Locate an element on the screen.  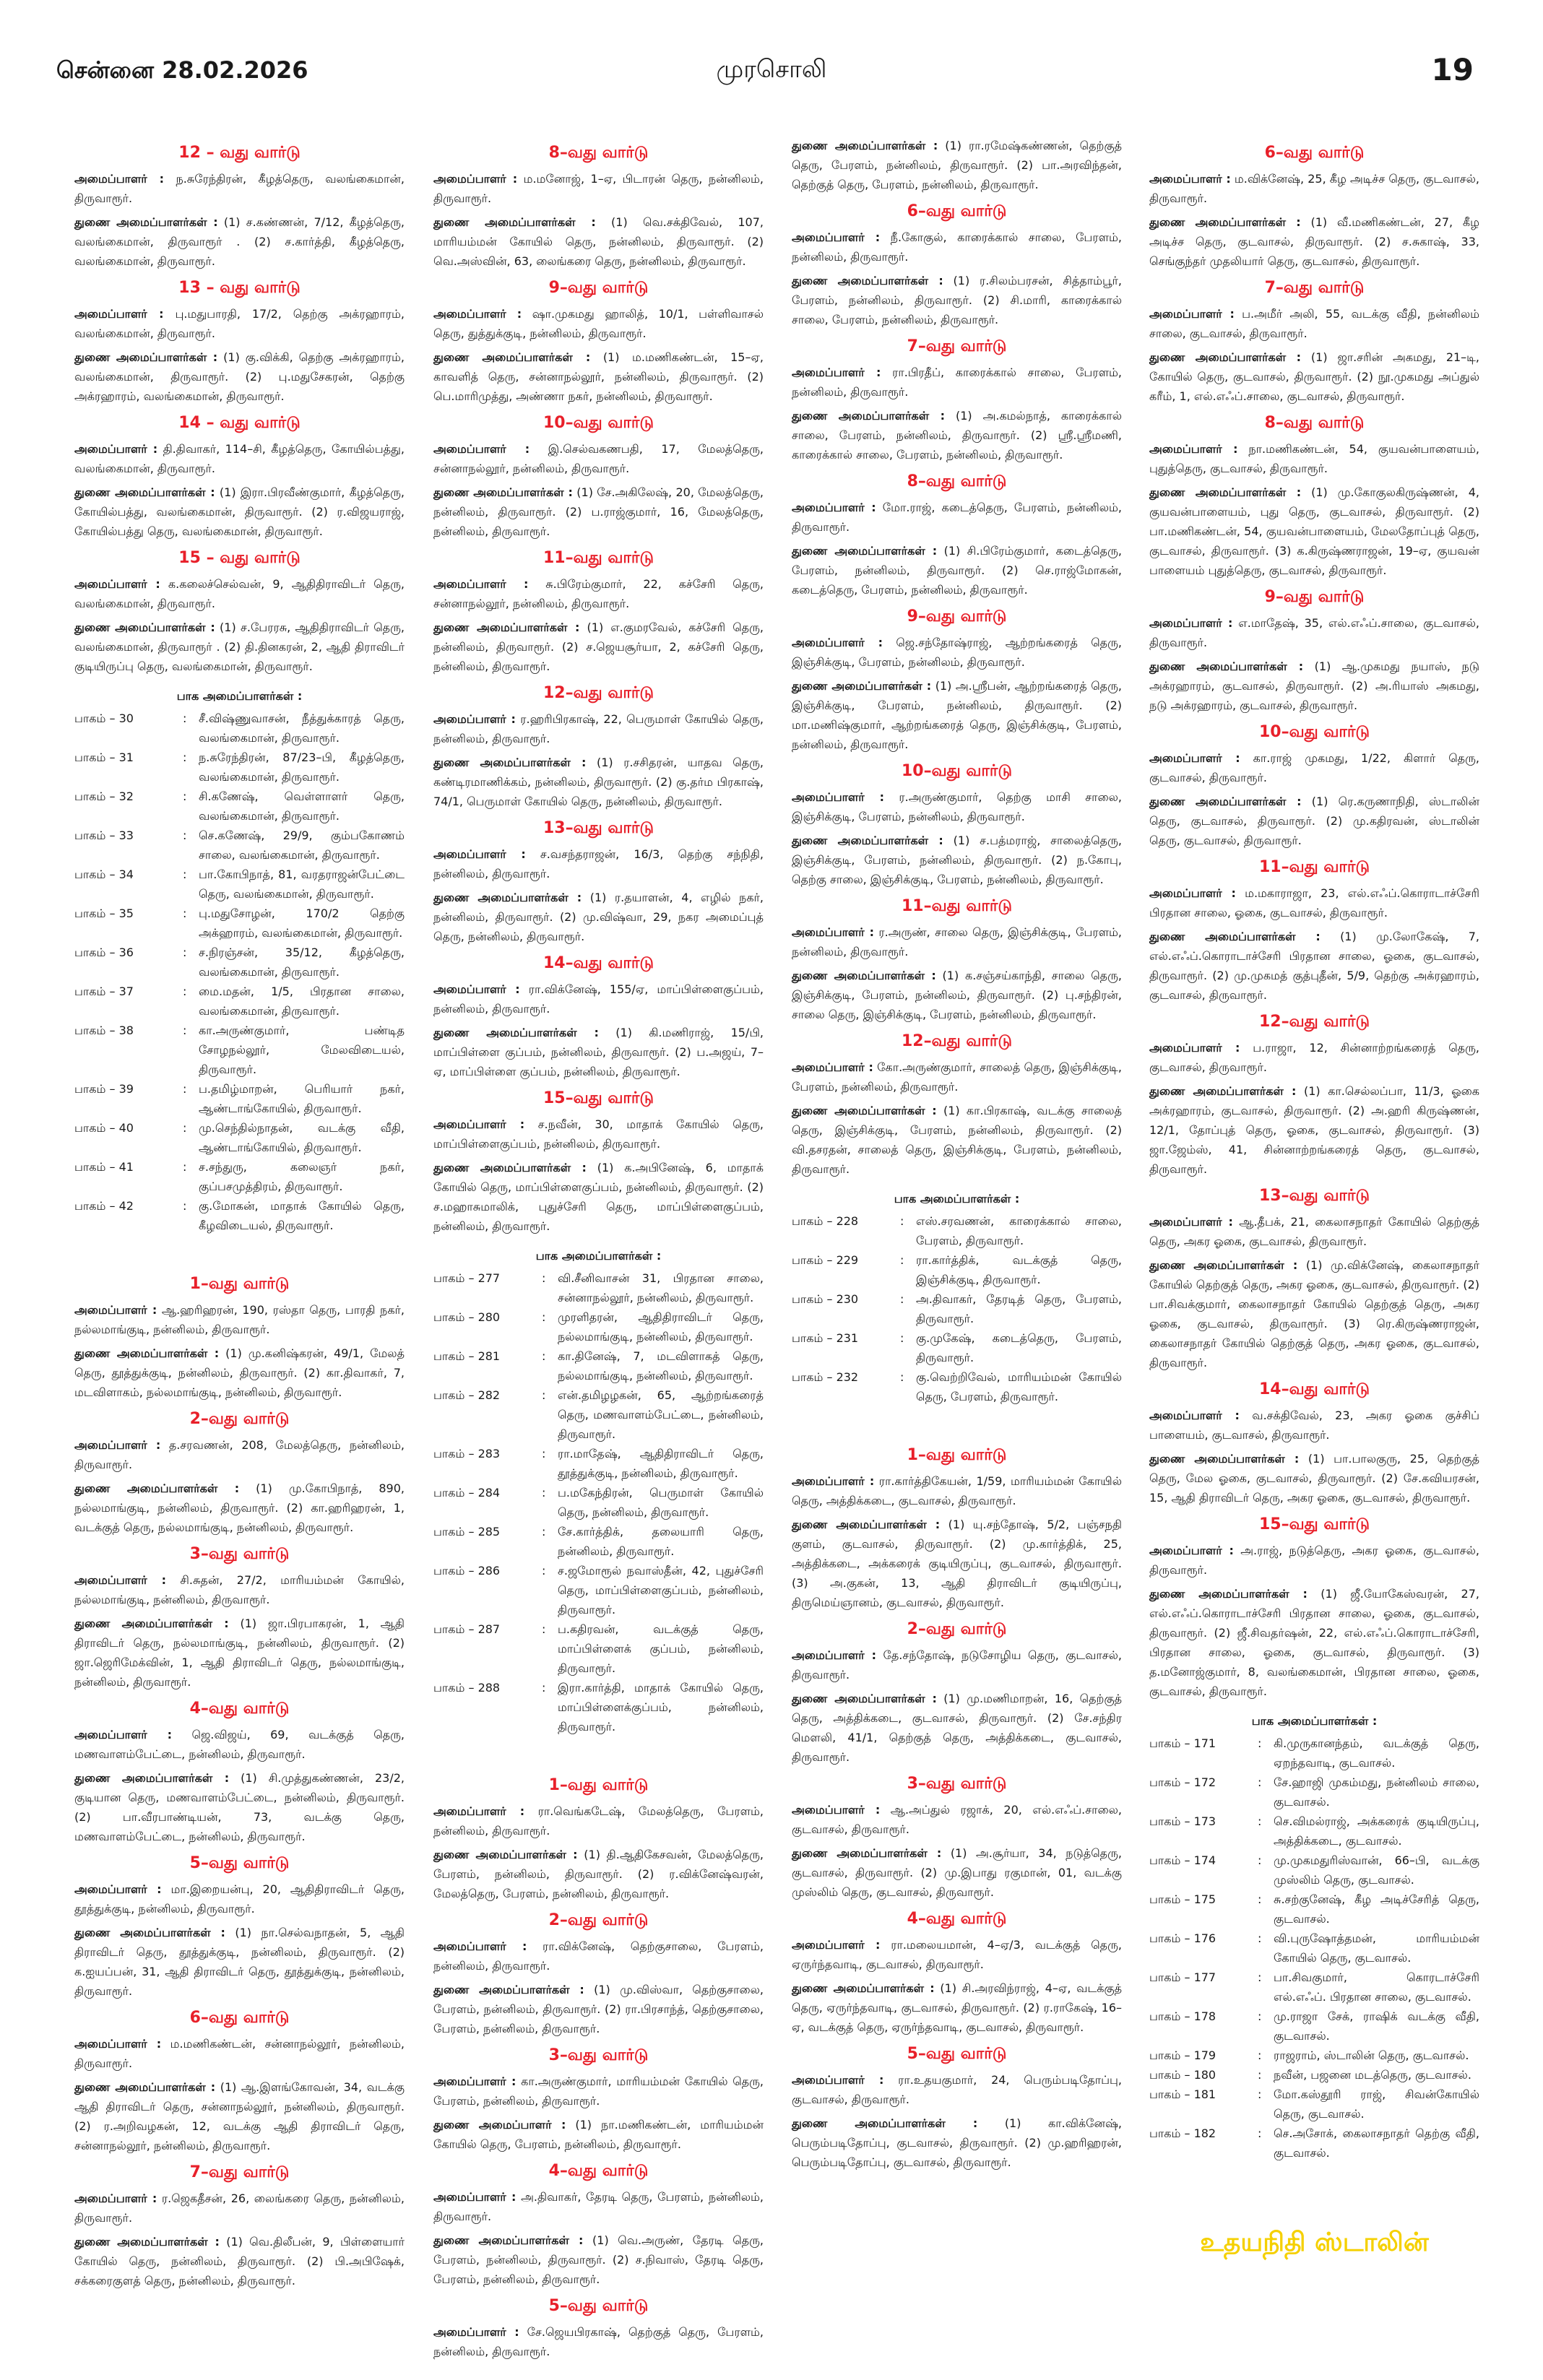
booth-number: பாகம் – 229 is located at coordinates (846, 1269).